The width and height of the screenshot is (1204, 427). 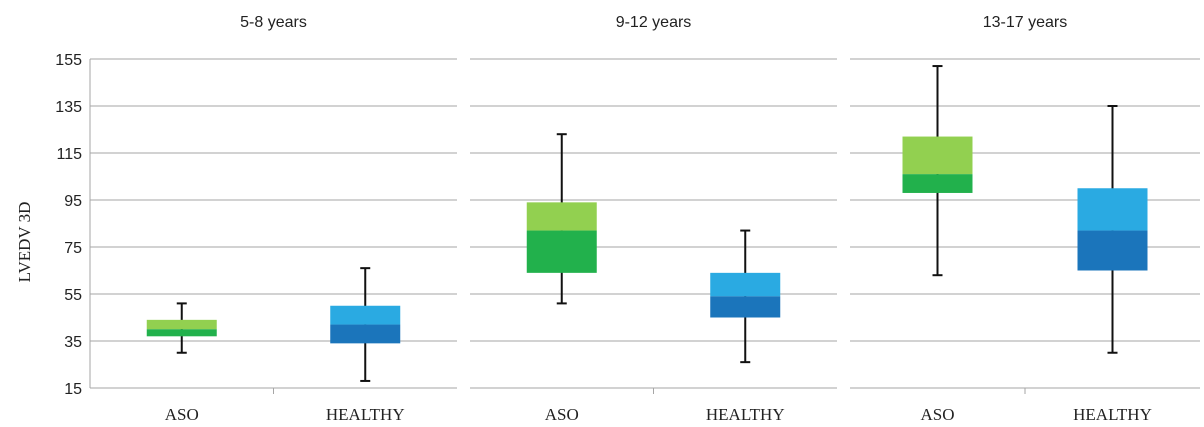 What do you see at coordinates (69, 154) in the screenshot?
I see `y-tick-label: 115` at bounding box center [69, 154].